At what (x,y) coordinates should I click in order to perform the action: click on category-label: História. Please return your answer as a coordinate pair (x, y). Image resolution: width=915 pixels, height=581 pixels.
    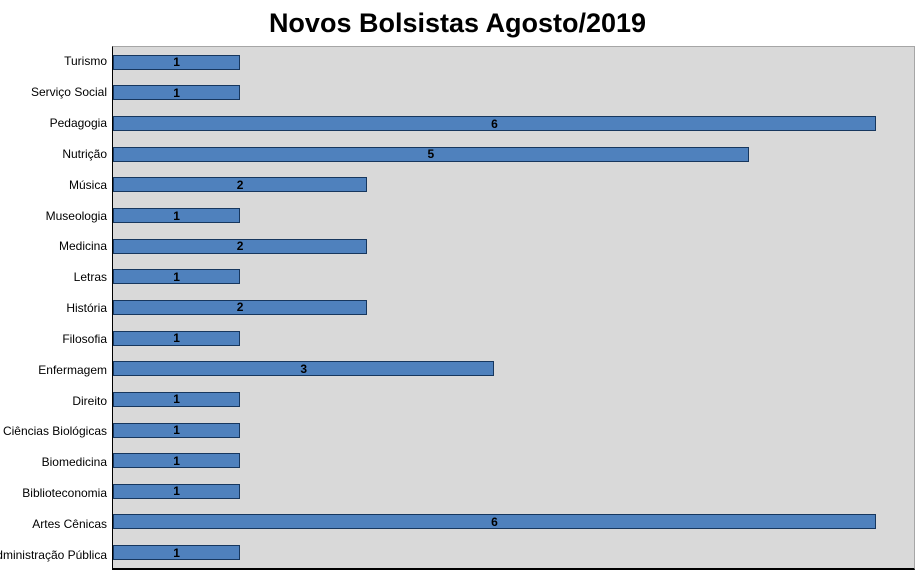
    Looking at the image, I should click on (86, 308).